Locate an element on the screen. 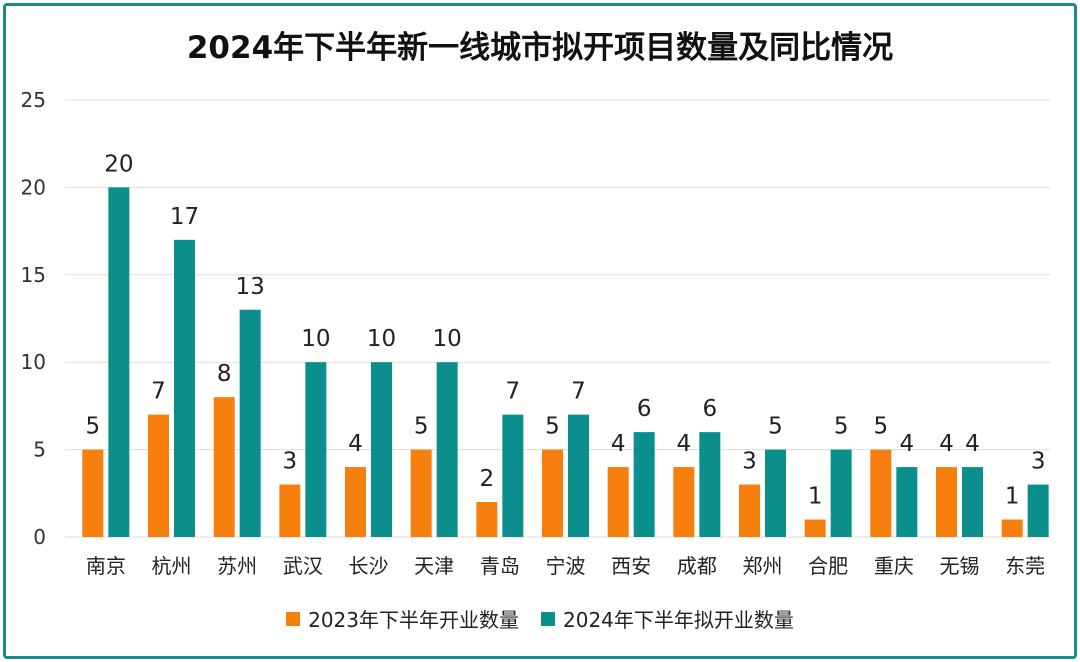  legend-swatch-2023 is located at coordinates (293, 618).